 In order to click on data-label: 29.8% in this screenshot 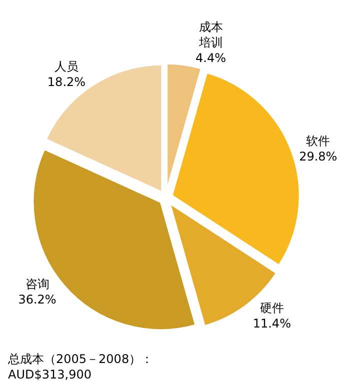, I will do `click(318, 157)`.